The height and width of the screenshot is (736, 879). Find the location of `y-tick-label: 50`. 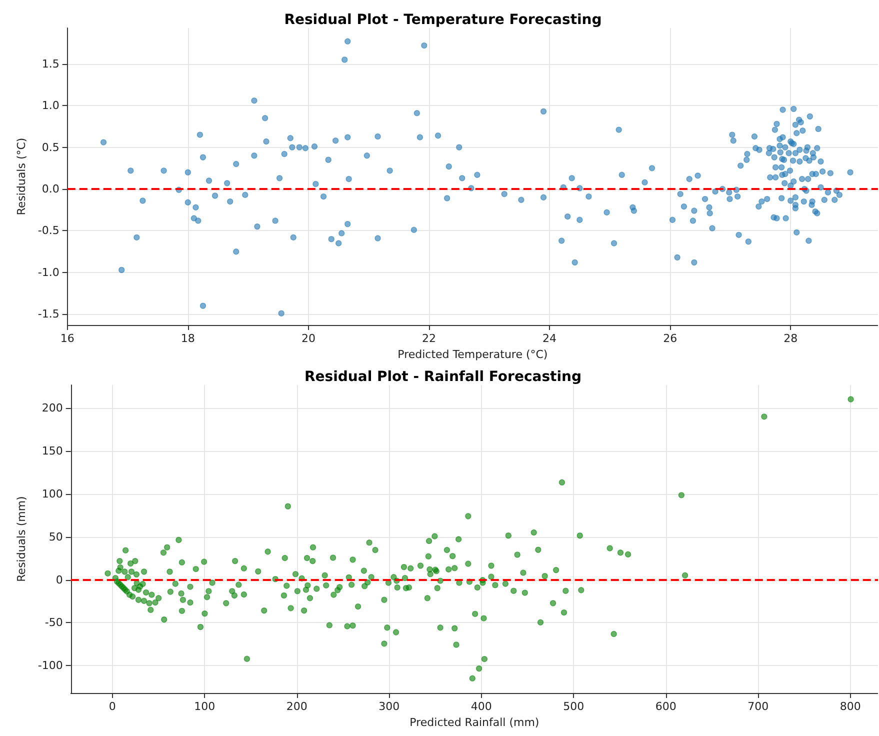

y-tick-label: 50 is located at coordinates (55, 537).